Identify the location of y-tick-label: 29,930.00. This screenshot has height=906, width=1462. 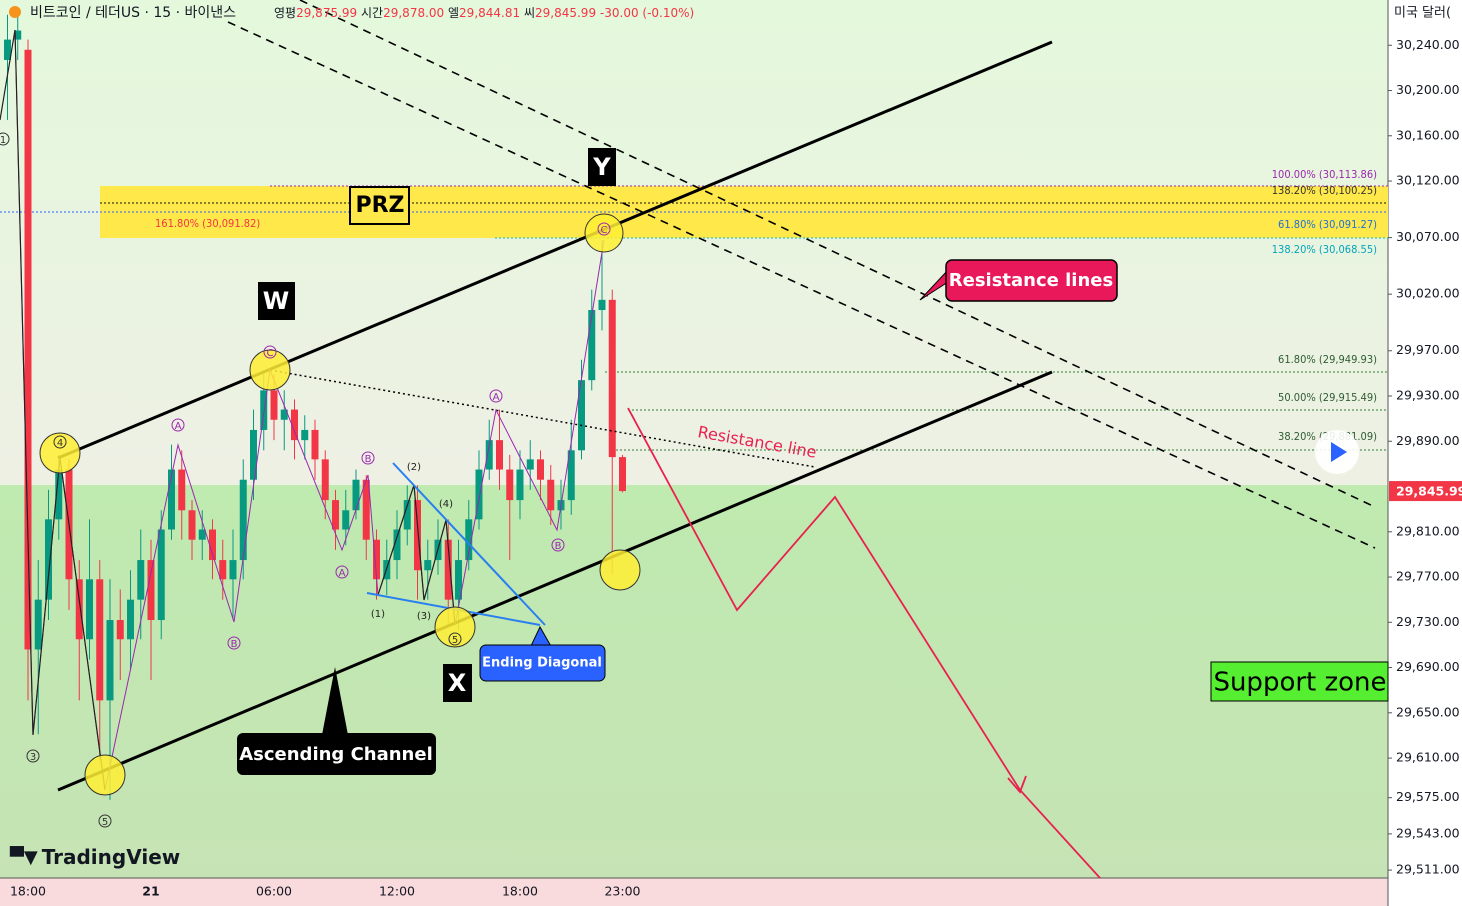
(1428, 395).